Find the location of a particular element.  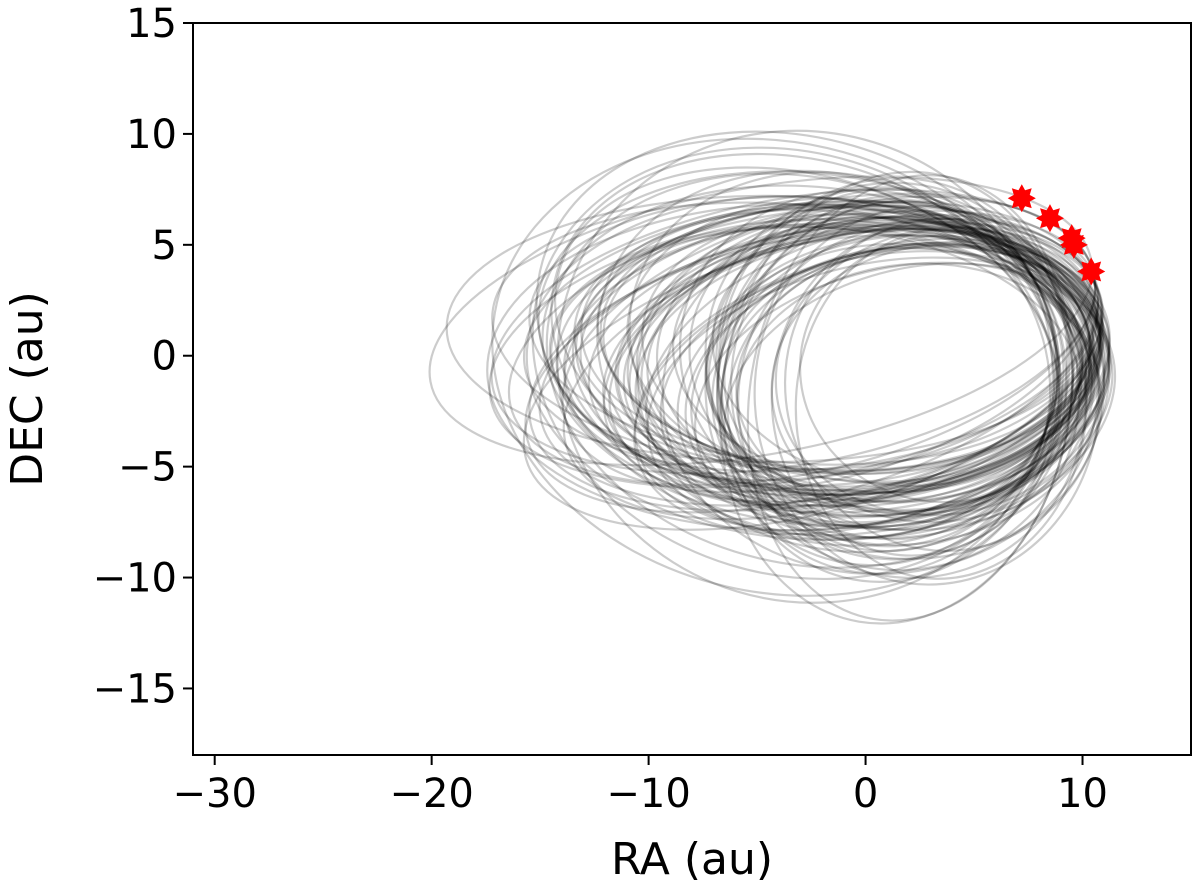

y-tick-label: −15 is located at coordinates (135, 689).